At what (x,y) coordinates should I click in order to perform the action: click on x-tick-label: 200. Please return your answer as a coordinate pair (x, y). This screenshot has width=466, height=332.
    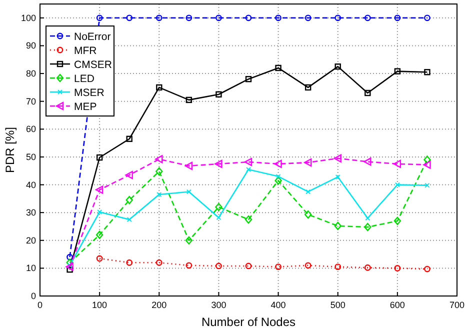
    Looking at the image, I should click on (159, 305).